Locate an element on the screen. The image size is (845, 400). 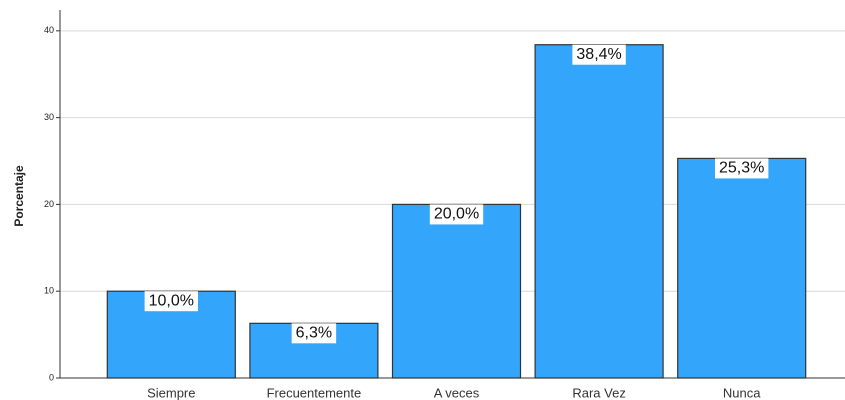
value-label: 20,0% is located at coordinates (456, 214).